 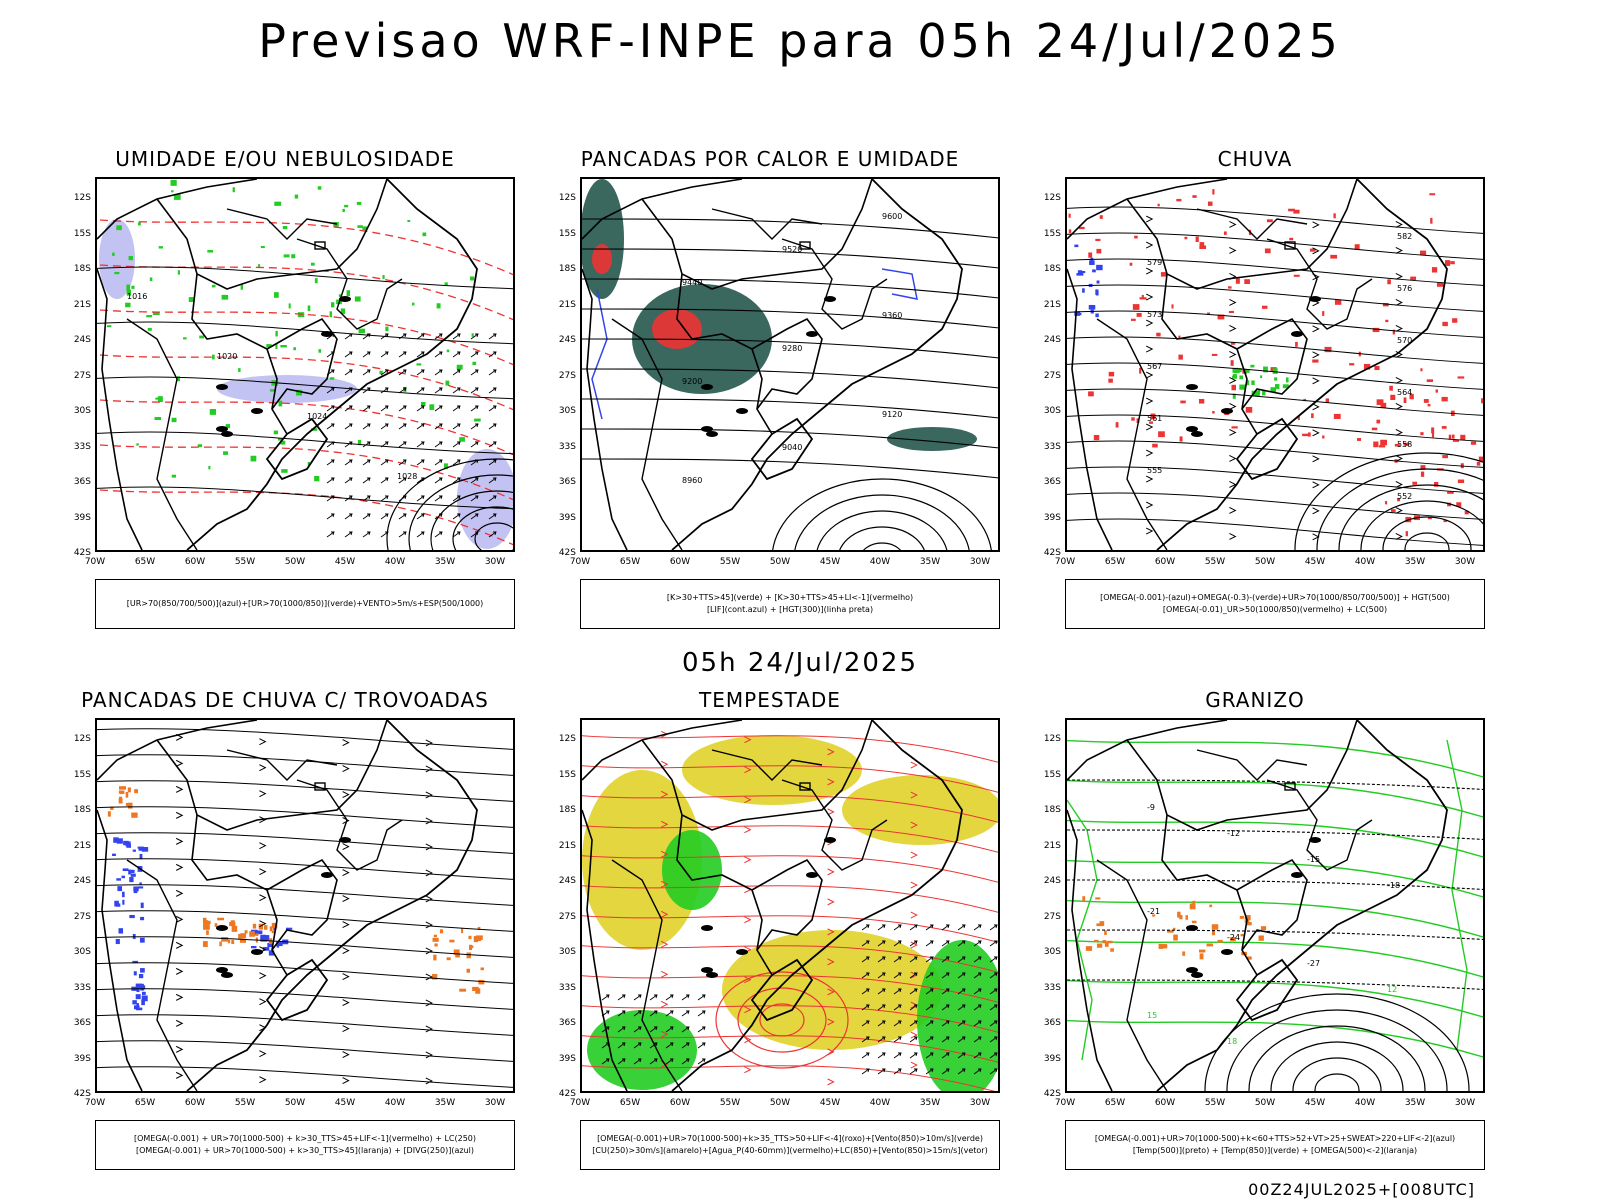 What do you see at coordinates (1132, 975) in the screenshot?
I see `border-argentina-chile` at bounding box center [1132, 975].